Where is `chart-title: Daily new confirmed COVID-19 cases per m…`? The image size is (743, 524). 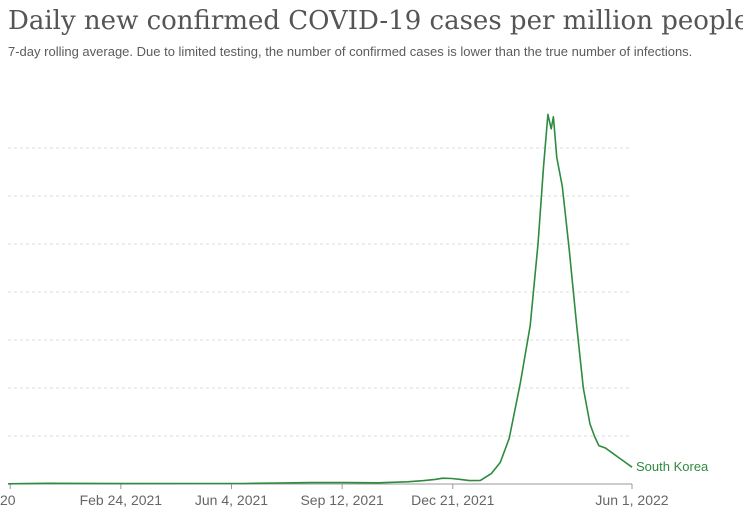 chart-title: Daily new confirmed COVID-19 cases per m… is located at coordinates (375, 21).